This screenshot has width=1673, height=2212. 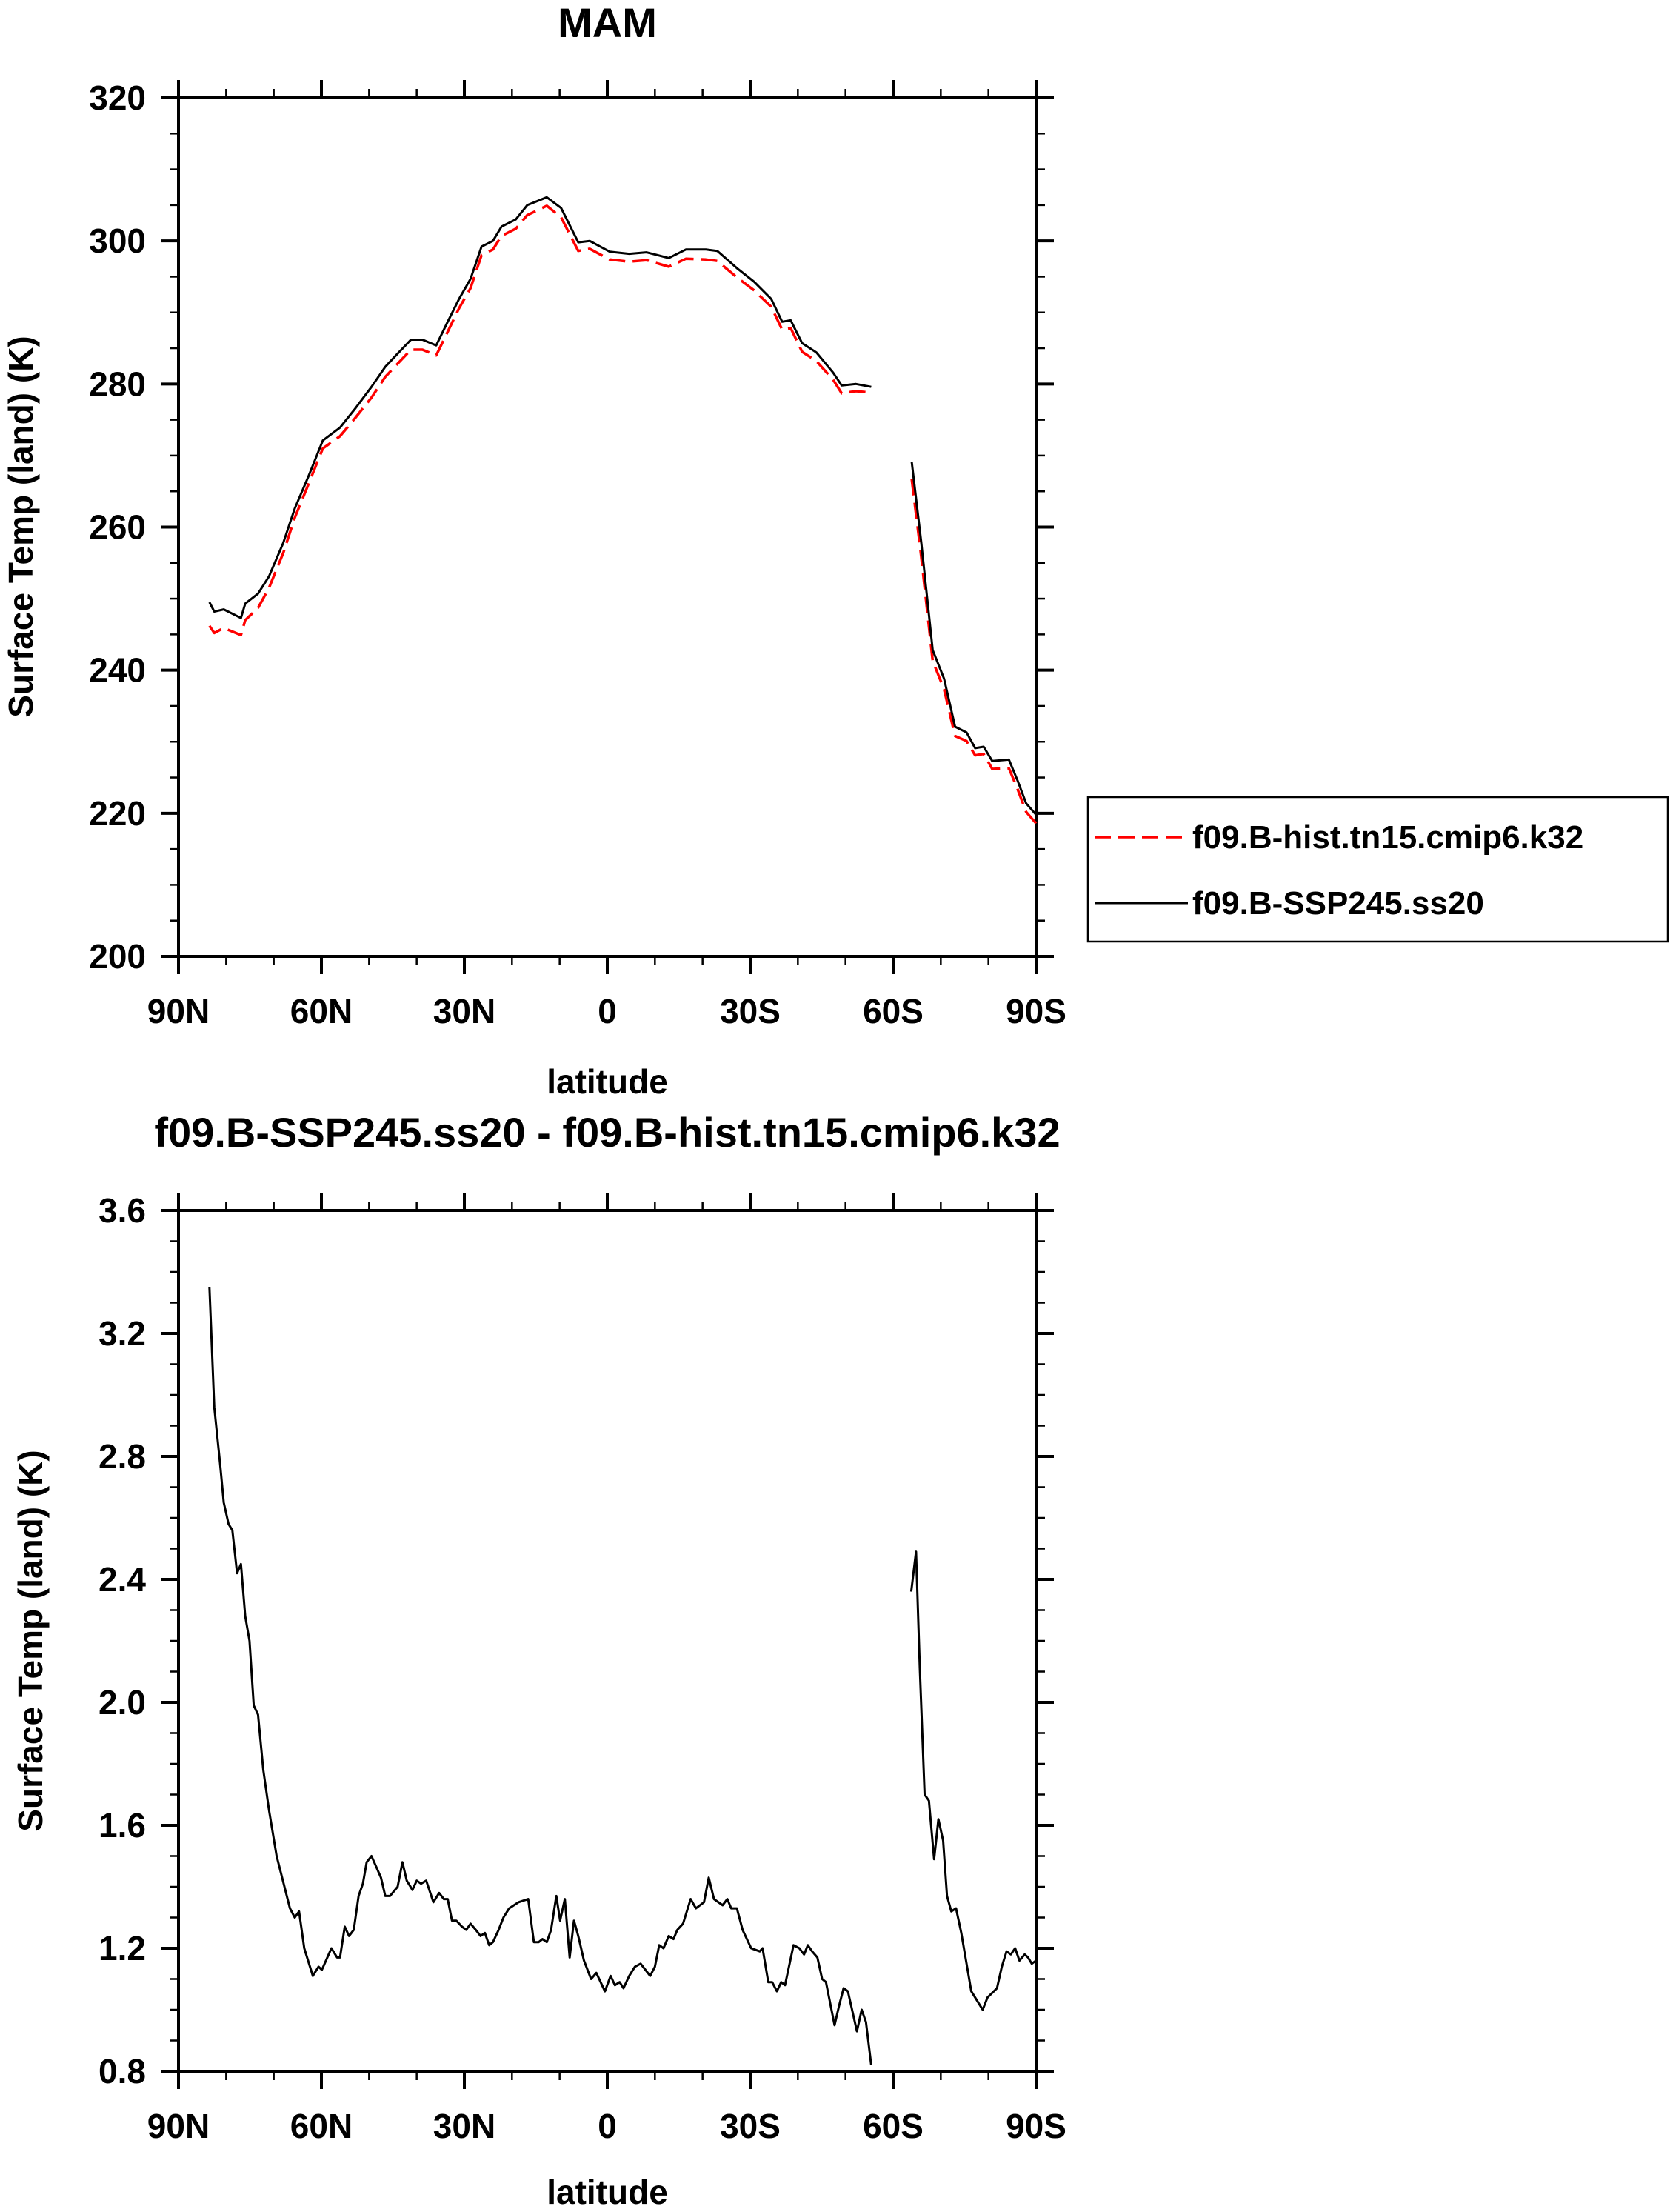 I want to click on top-chart-xlabel: latitude, so click(x=607, y=1081).